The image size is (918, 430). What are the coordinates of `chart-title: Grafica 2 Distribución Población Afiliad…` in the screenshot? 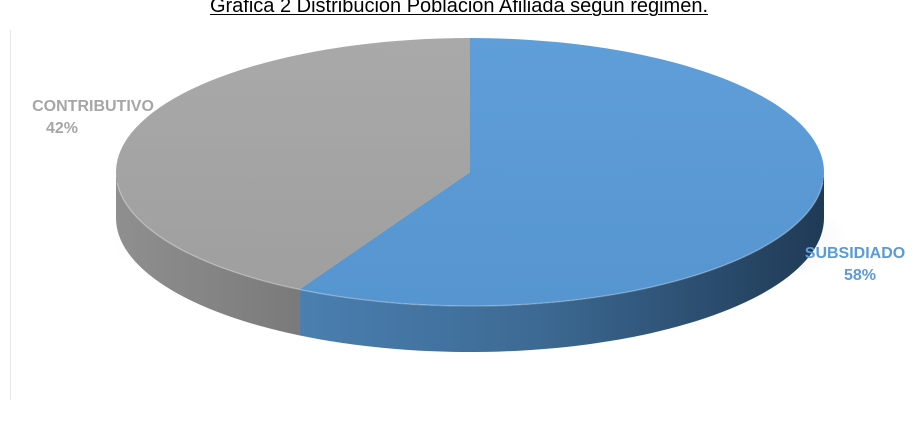 It's located at (459, 8).